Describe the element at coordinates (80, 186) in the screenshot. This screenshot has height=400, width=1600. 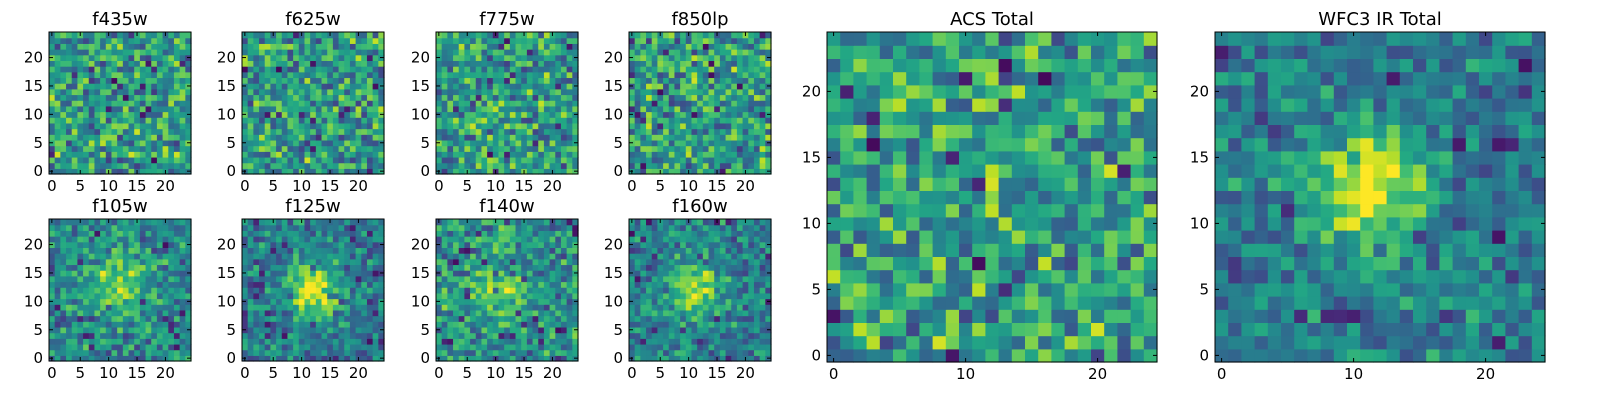
I see `x-tick-label: 5` at that location.